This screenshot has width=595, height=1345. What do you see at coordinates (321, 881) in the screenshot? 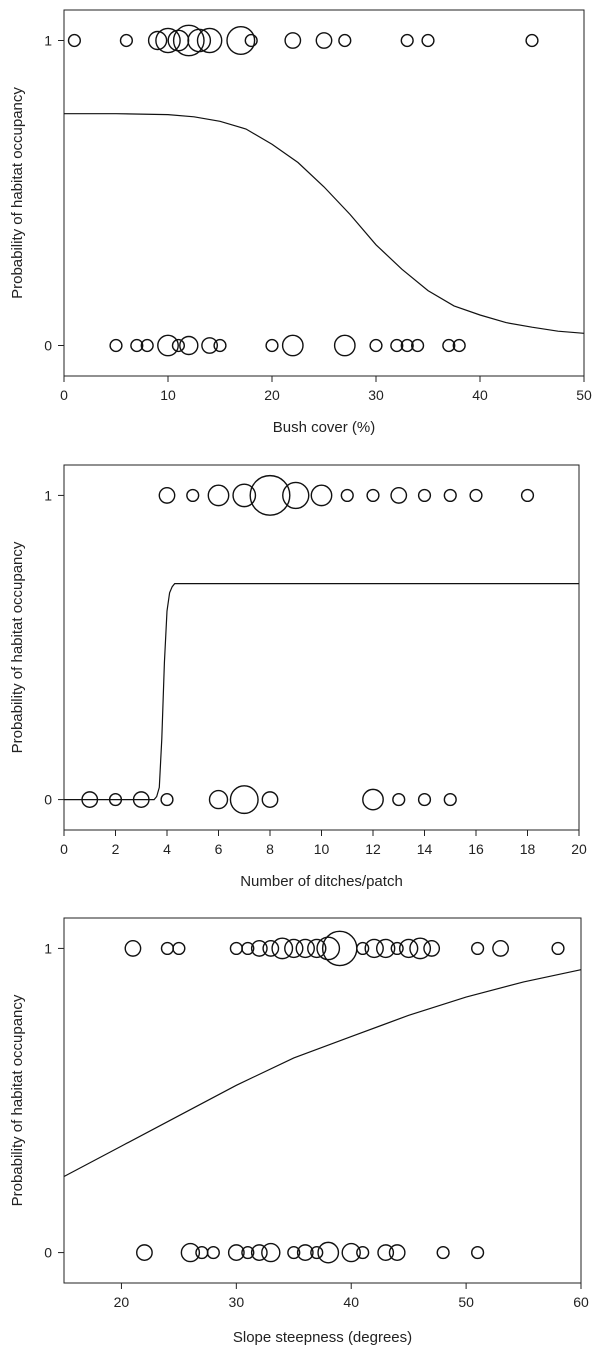
I see `x-axis-title: Number of ditches/patch` at bounding box center [321, 881].